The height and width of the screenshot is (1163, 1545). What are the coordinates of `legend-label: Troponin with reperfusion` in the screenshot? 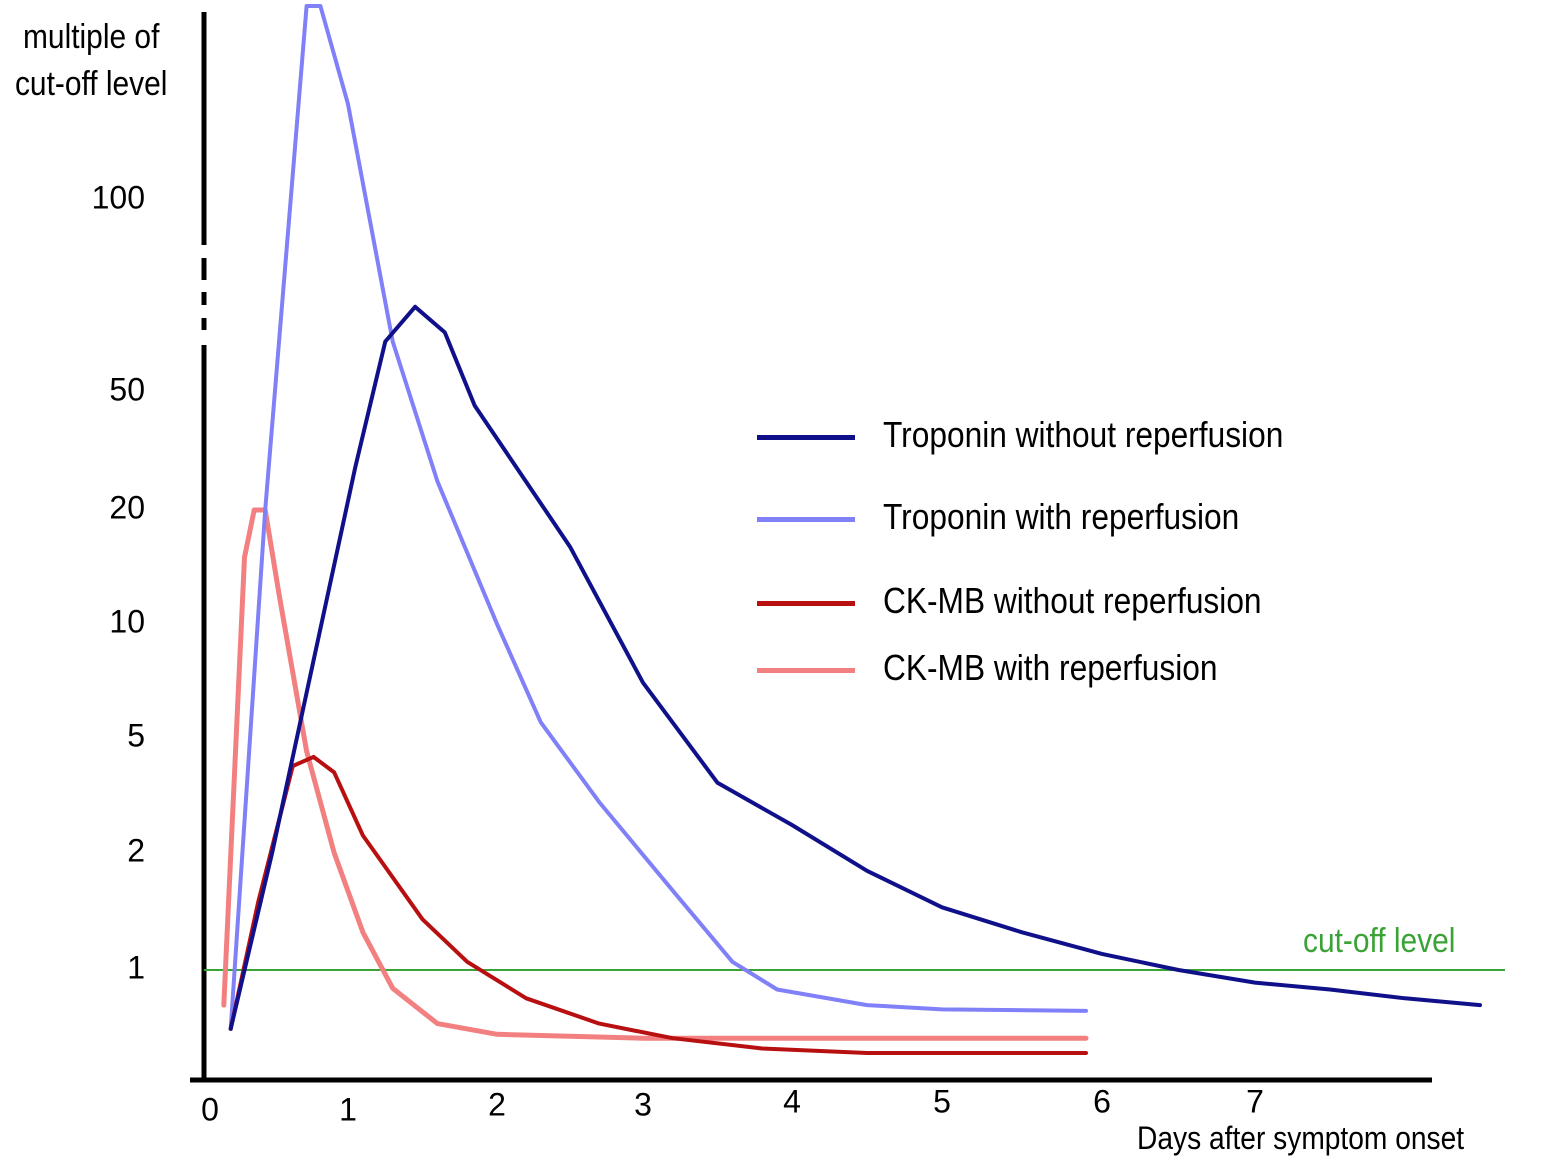 It's located at (1061, 516).